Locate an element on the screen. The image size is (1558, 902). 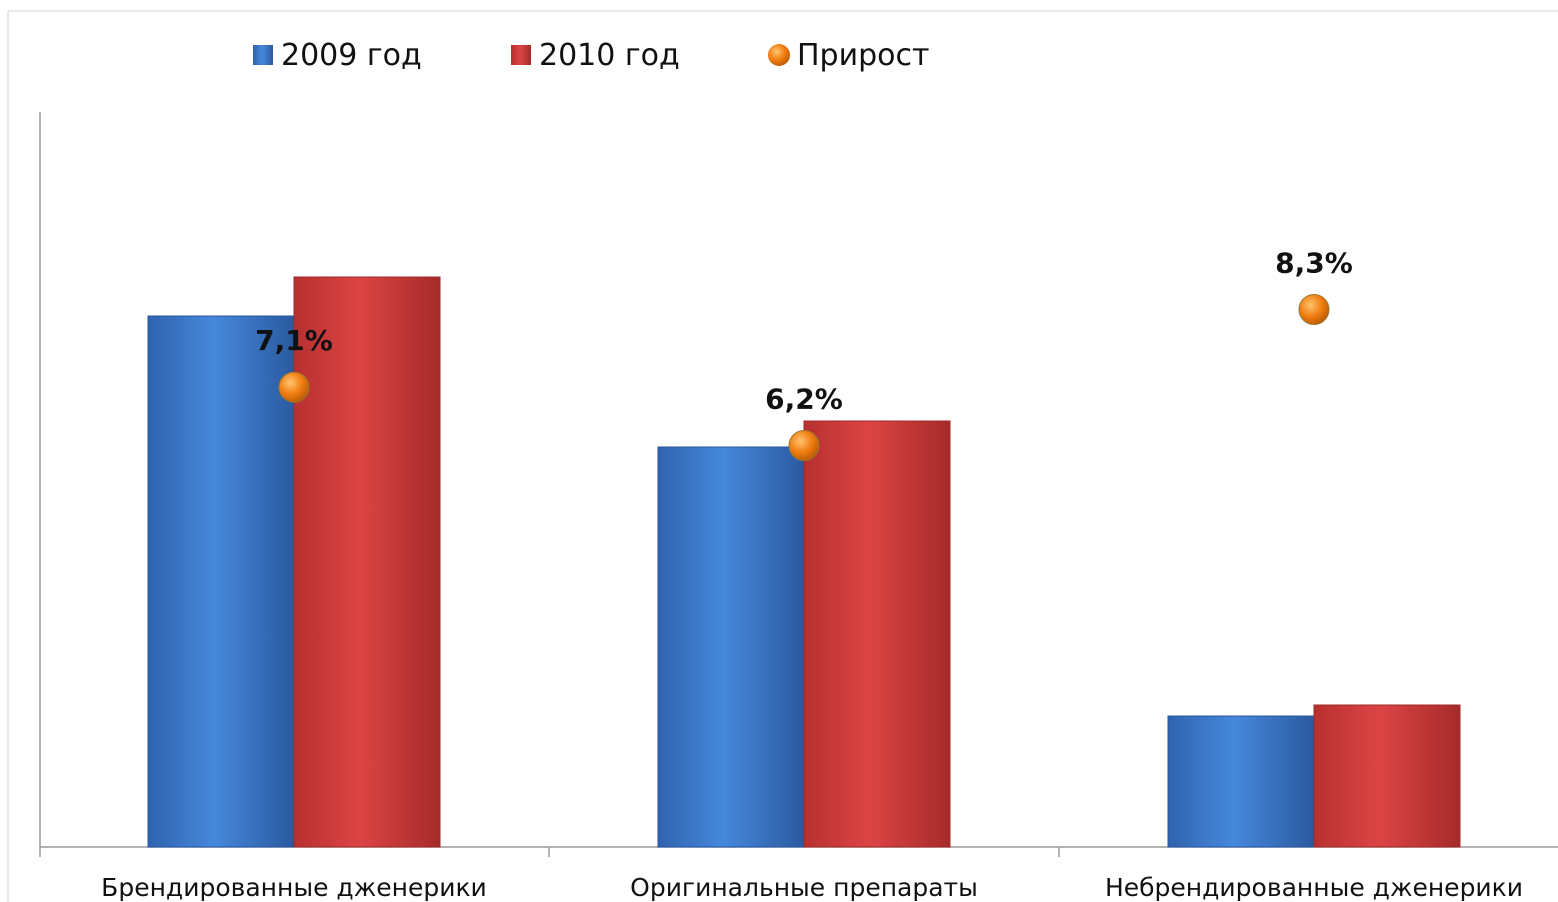
legend-label-2009: 2009 год is located at coordinates (351, 55).